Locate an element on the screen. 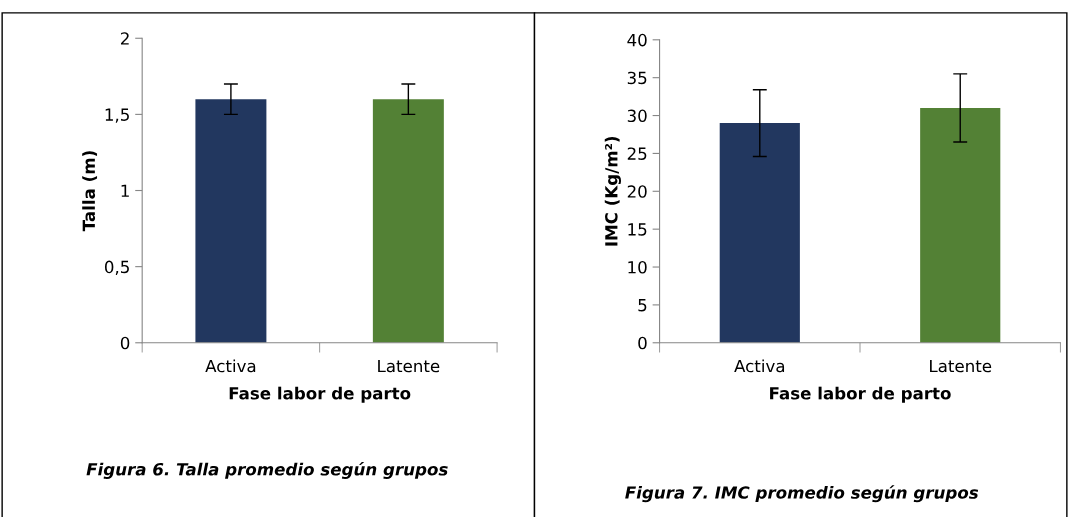 The height and width of the screenshot is (517, 1069). y-tick-label: 10 is located at coordinates (637, 267).